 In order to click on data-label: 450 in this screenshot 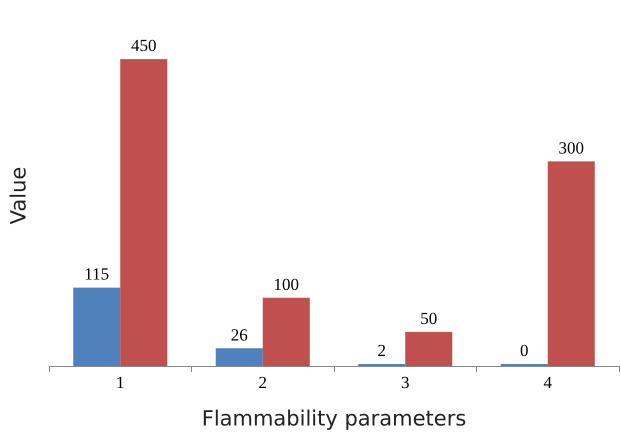, I will do `click(144, 46)`.